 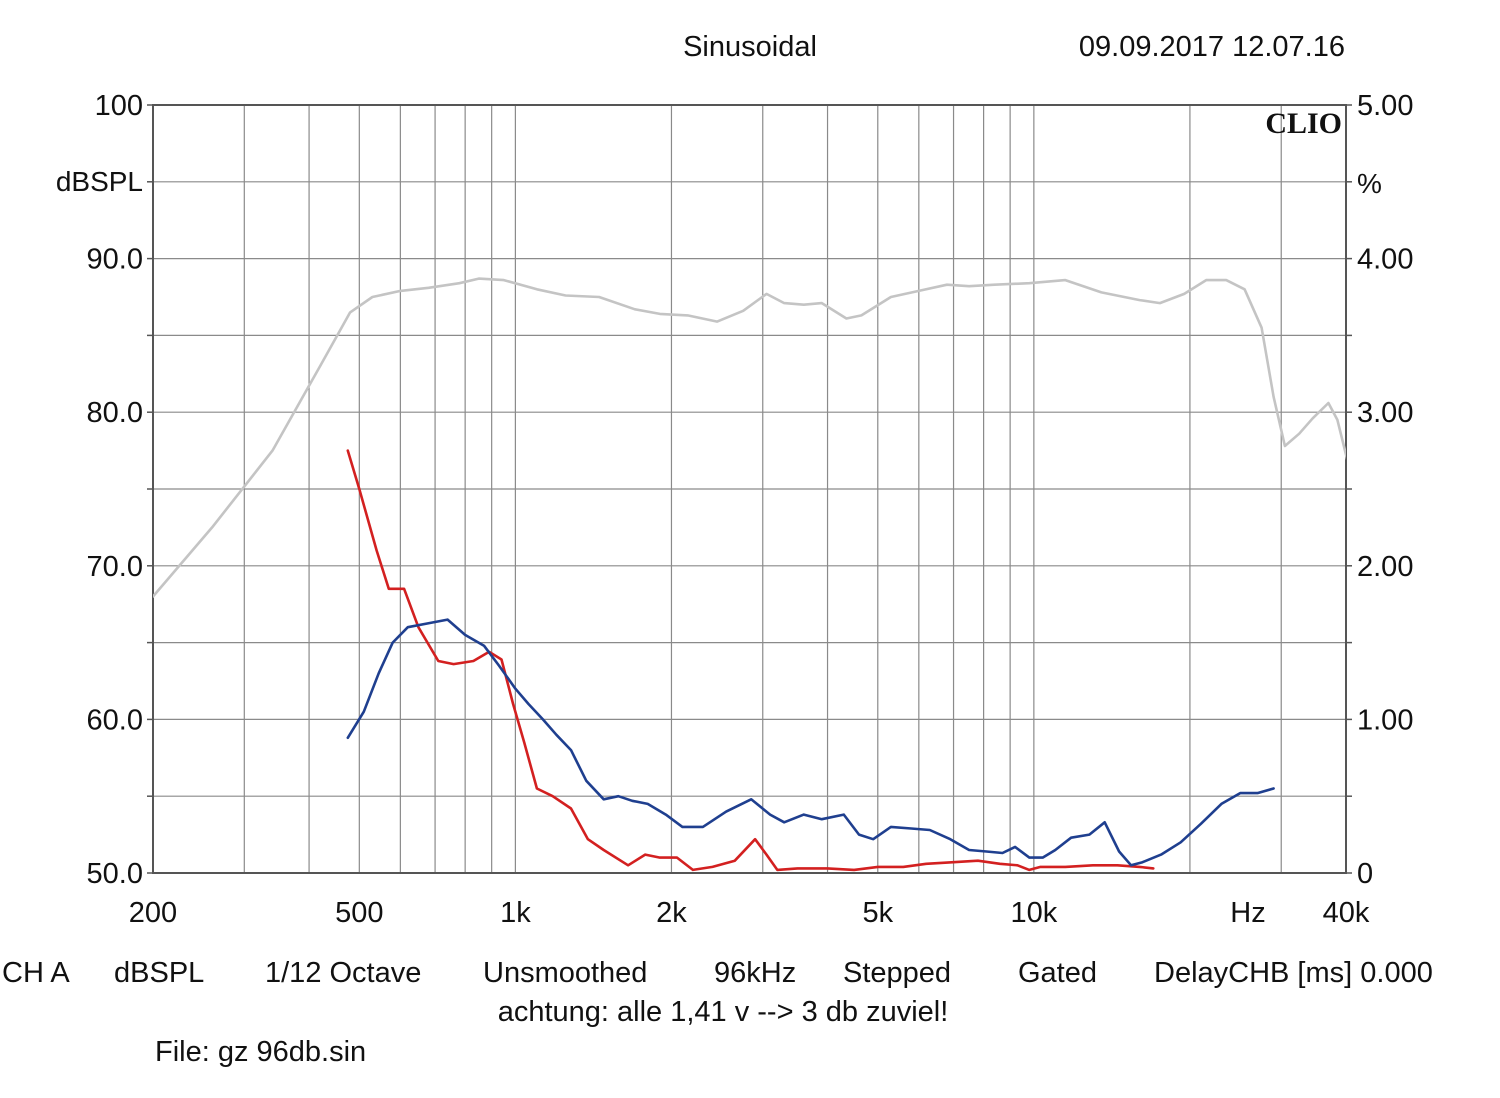 What do you see at coordinates (115, 490) in the screenshot?
I see `y-axis-ticks: 100 90.0 80.0 70.0 60.0 50.0` at bounding box center [115, 490].